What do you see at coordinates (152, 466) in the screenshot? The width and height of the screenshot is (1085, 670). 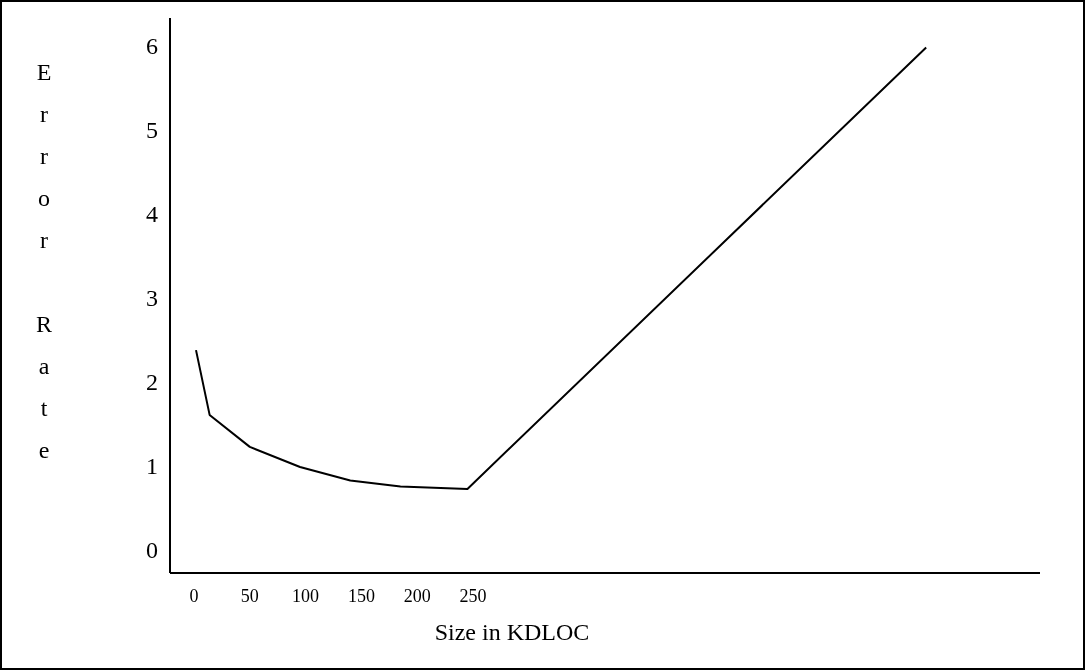 I see `y-tick-label: 1` at bounding box center [152, 466].